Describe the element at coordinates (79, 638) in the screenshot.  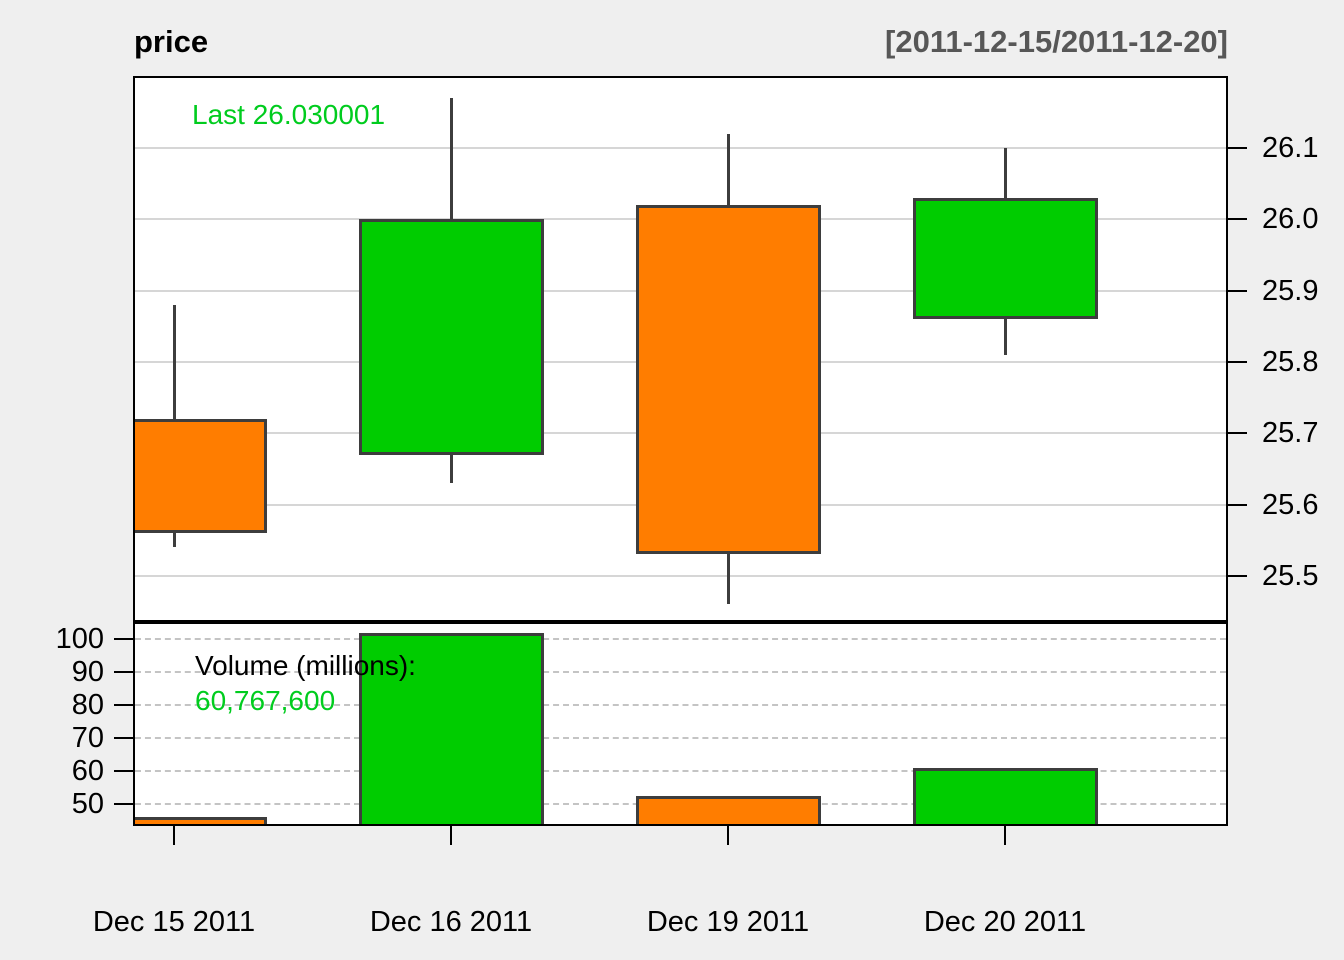
I see `volume-axis-label: 100` at that location.